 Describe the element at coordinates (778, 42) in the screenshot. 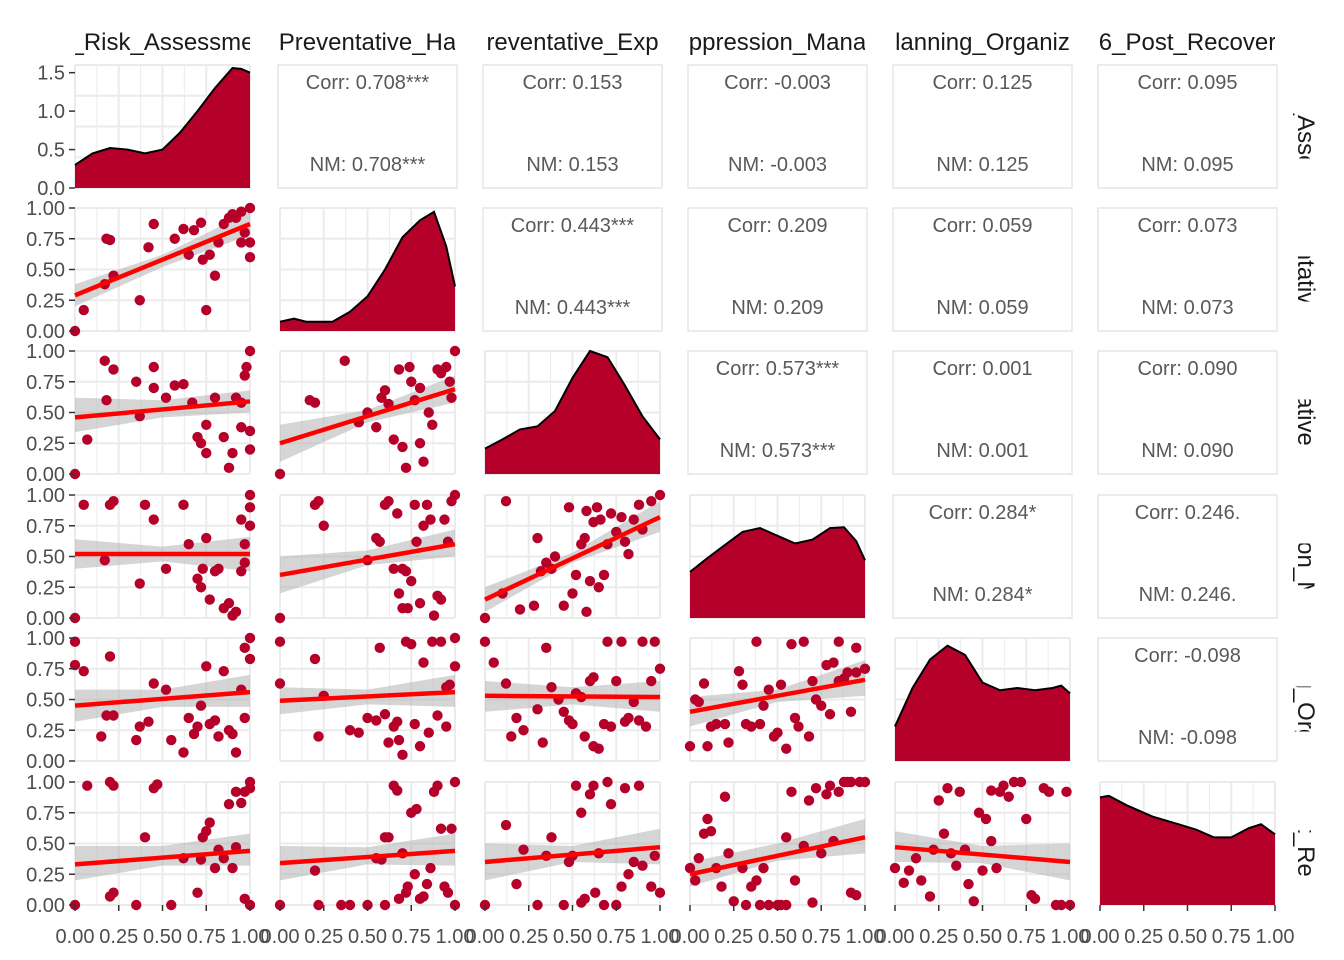

I see `column-label-4: ppression_Mana` at that location.